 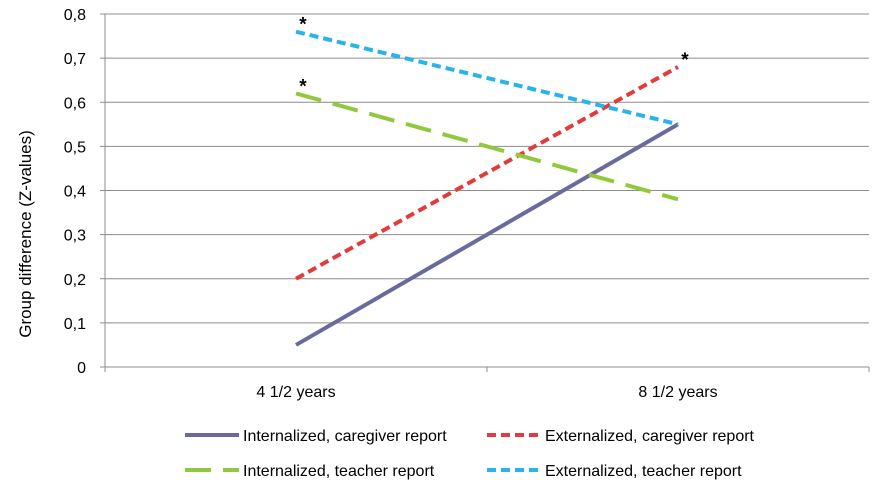 I want to click on legend-label: Externalized, caregiver report, so click(x=650, y=436).